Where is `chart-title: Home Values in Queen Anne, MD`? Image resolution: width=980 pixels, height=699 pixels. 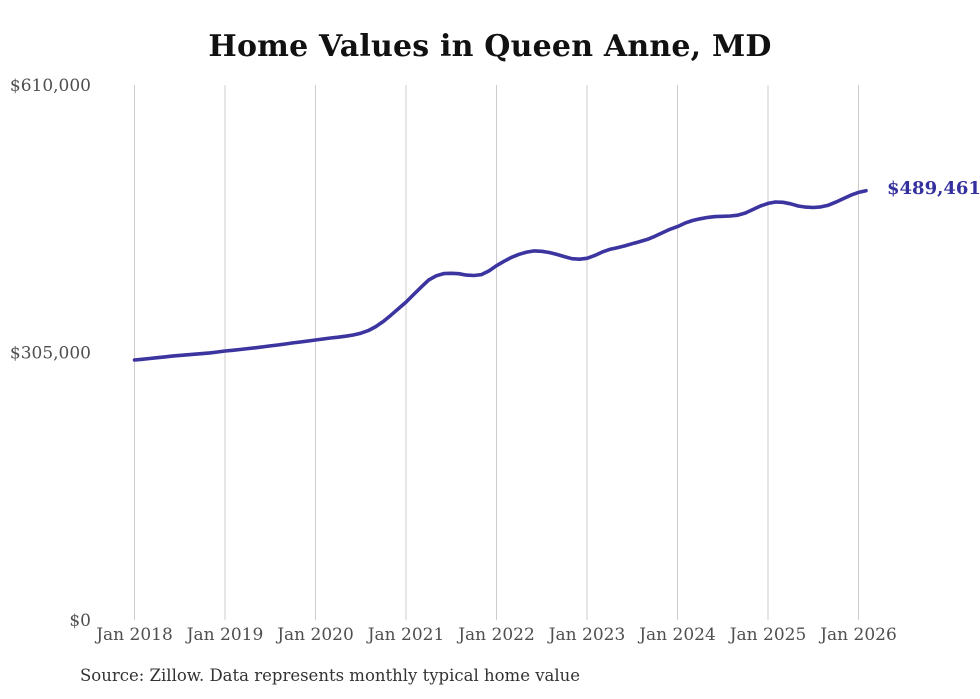 chart-title: Home Values in Queen Anne, MD is located at coordinates (490, 46).